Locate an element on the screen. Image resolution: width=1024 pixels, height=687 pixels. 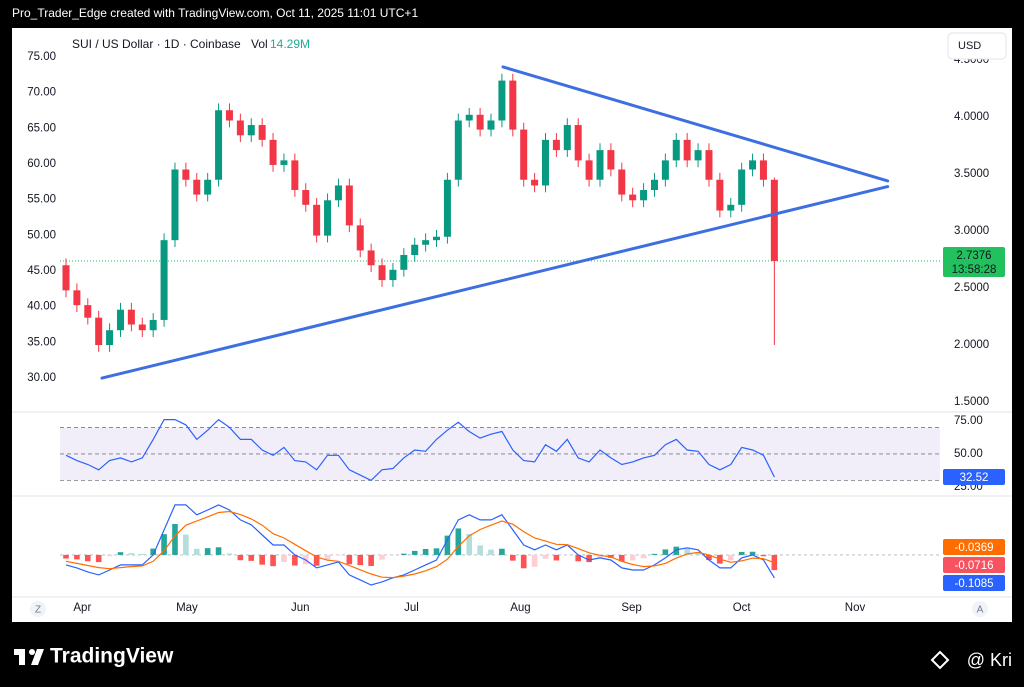
scale-button-label: Z is located at coordinates (38, 610).